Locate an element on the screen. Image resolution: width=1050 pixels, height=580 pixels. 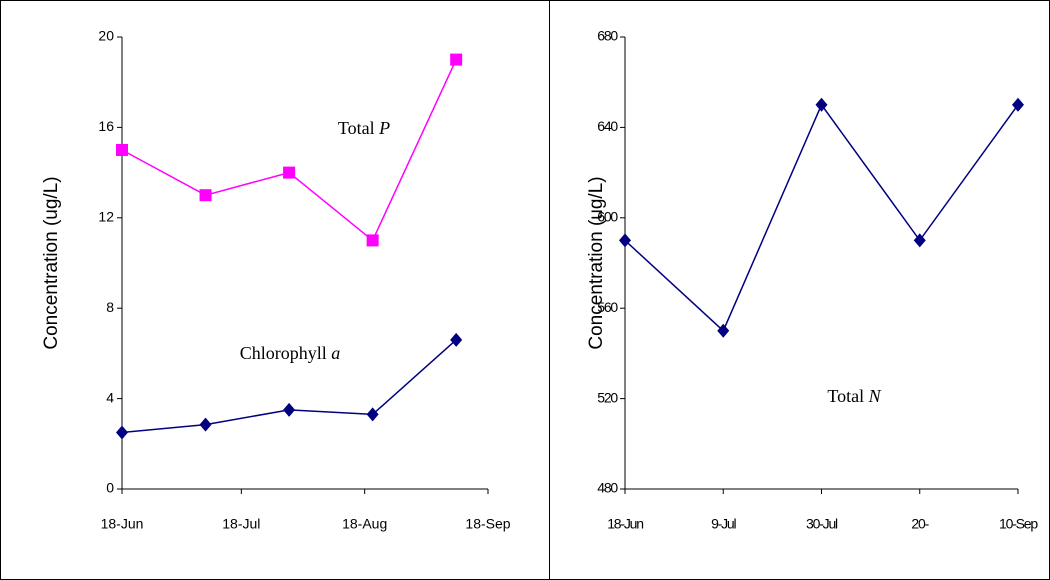
y-tick-label: 480 is located at coordinates (607, 488).